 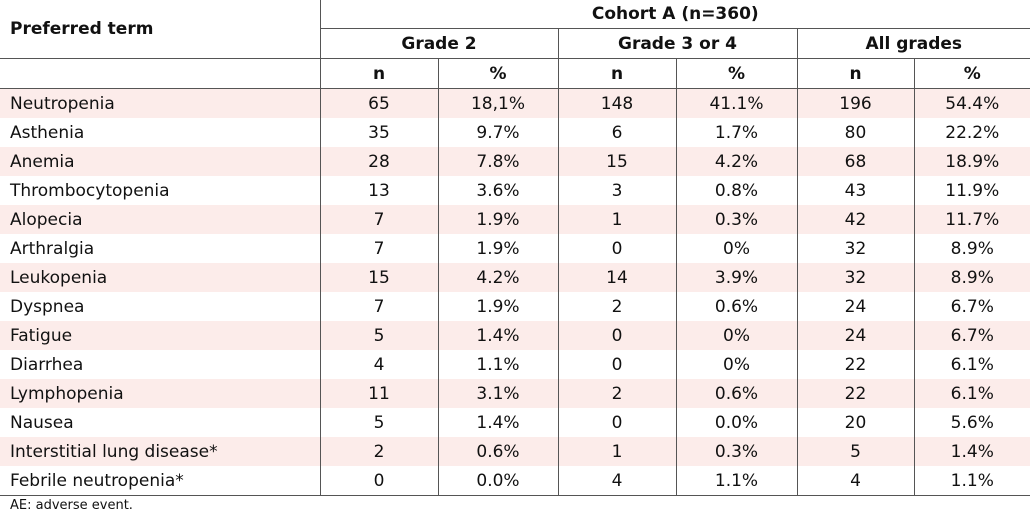 What do you see at coordinates (497, 393) in the screenshot?
I see `grade2-percent-cell: 3.1%` at bounding box center [497, 393].